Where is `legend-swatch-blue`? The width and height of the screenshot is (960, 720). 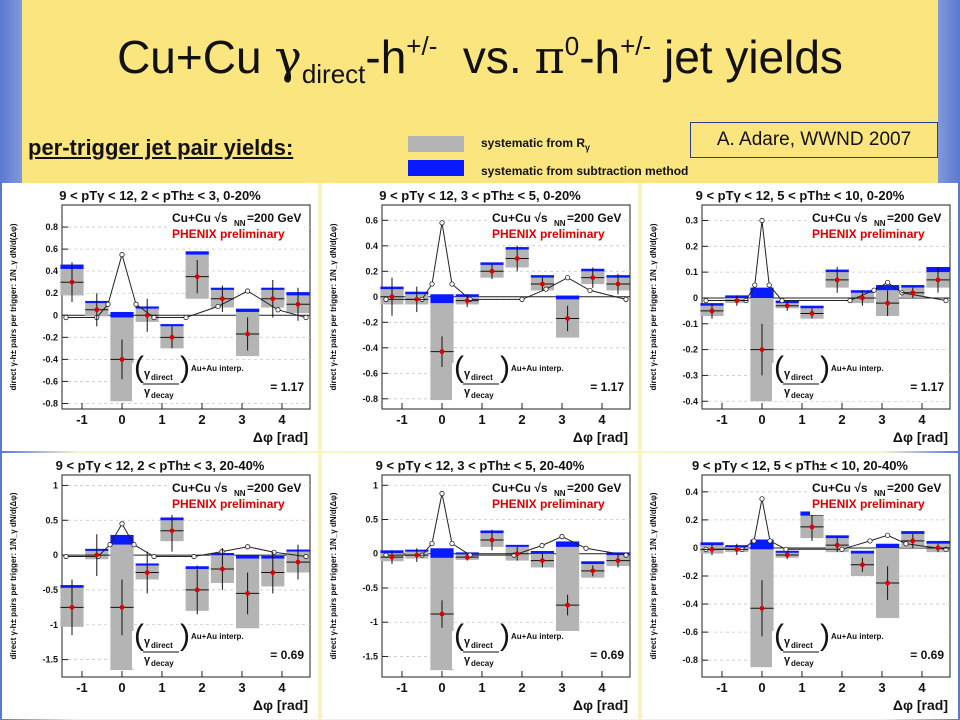 legend-swatch-blue is located at coordinates (436, 168).